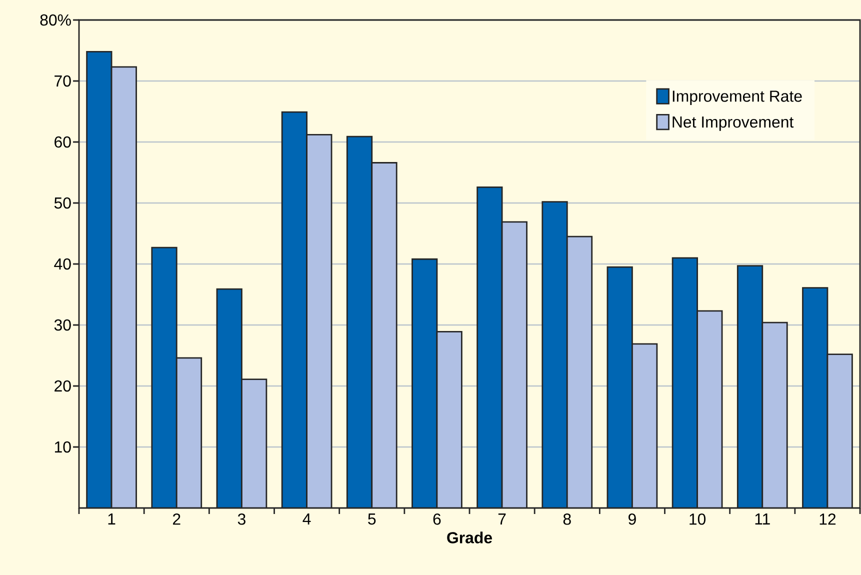 This screenshot has width=861, height=575. I want to click on legend-label: Improvement Rate, so click(737, 97).